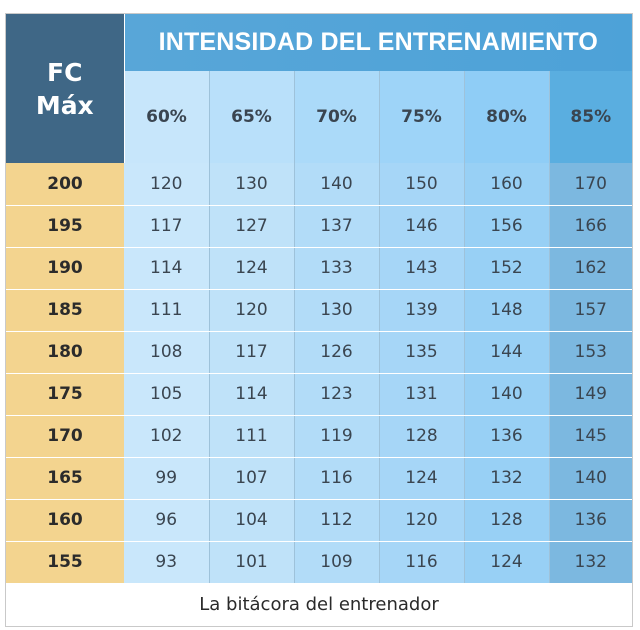 Image resolution: width=640 pixels, height=630 pixels. I want to click on table-row: 175 105 114 123 131 140 149, so click(319, 394).